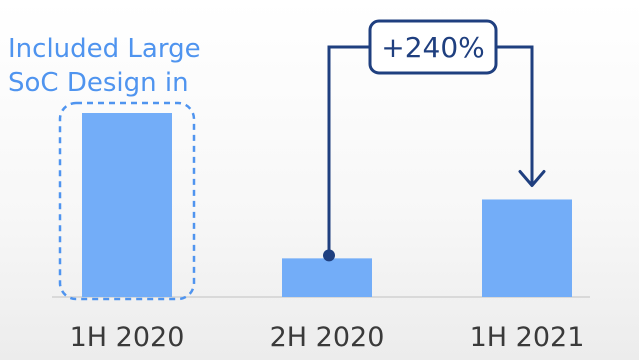  I want to click on bar-1h-2021, so click(527, 248).